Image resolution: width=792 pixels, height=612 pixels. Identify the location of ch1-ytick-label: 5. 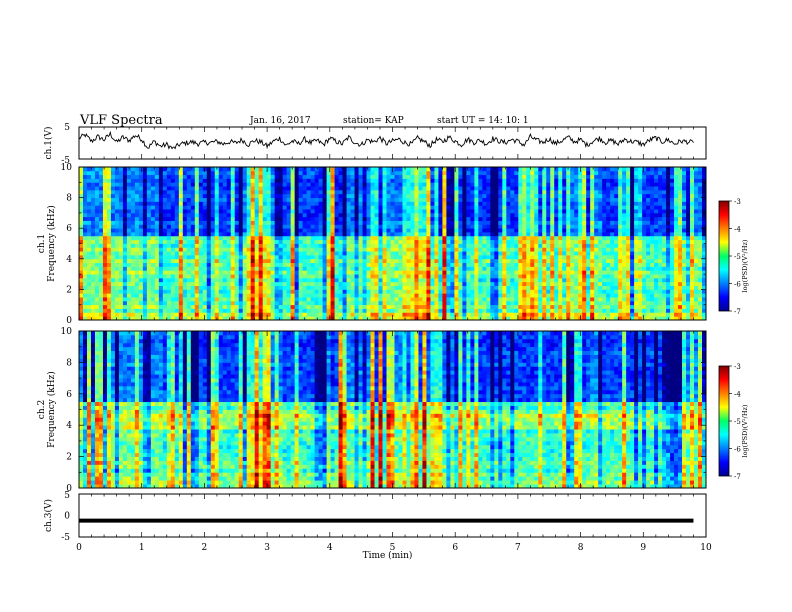
(67, 128).